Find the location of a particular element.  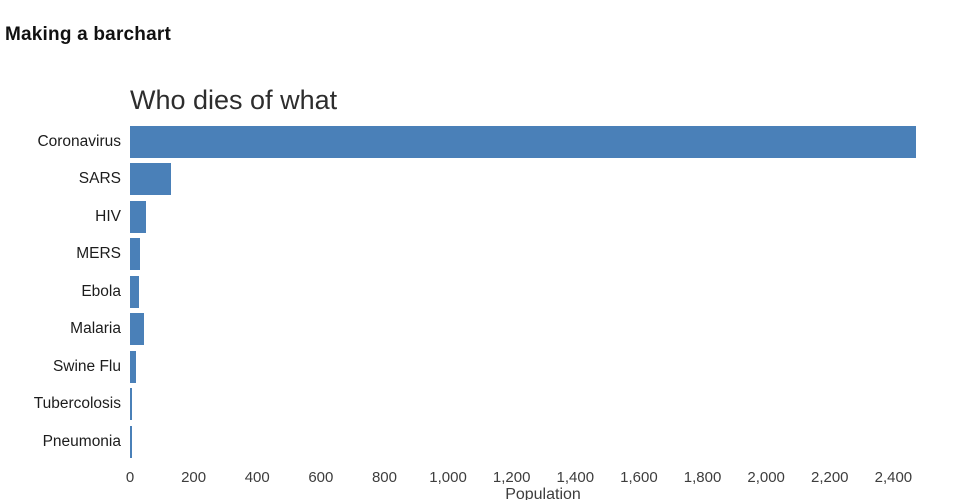

category-label: Ebola is located at coordinates (101, 291).